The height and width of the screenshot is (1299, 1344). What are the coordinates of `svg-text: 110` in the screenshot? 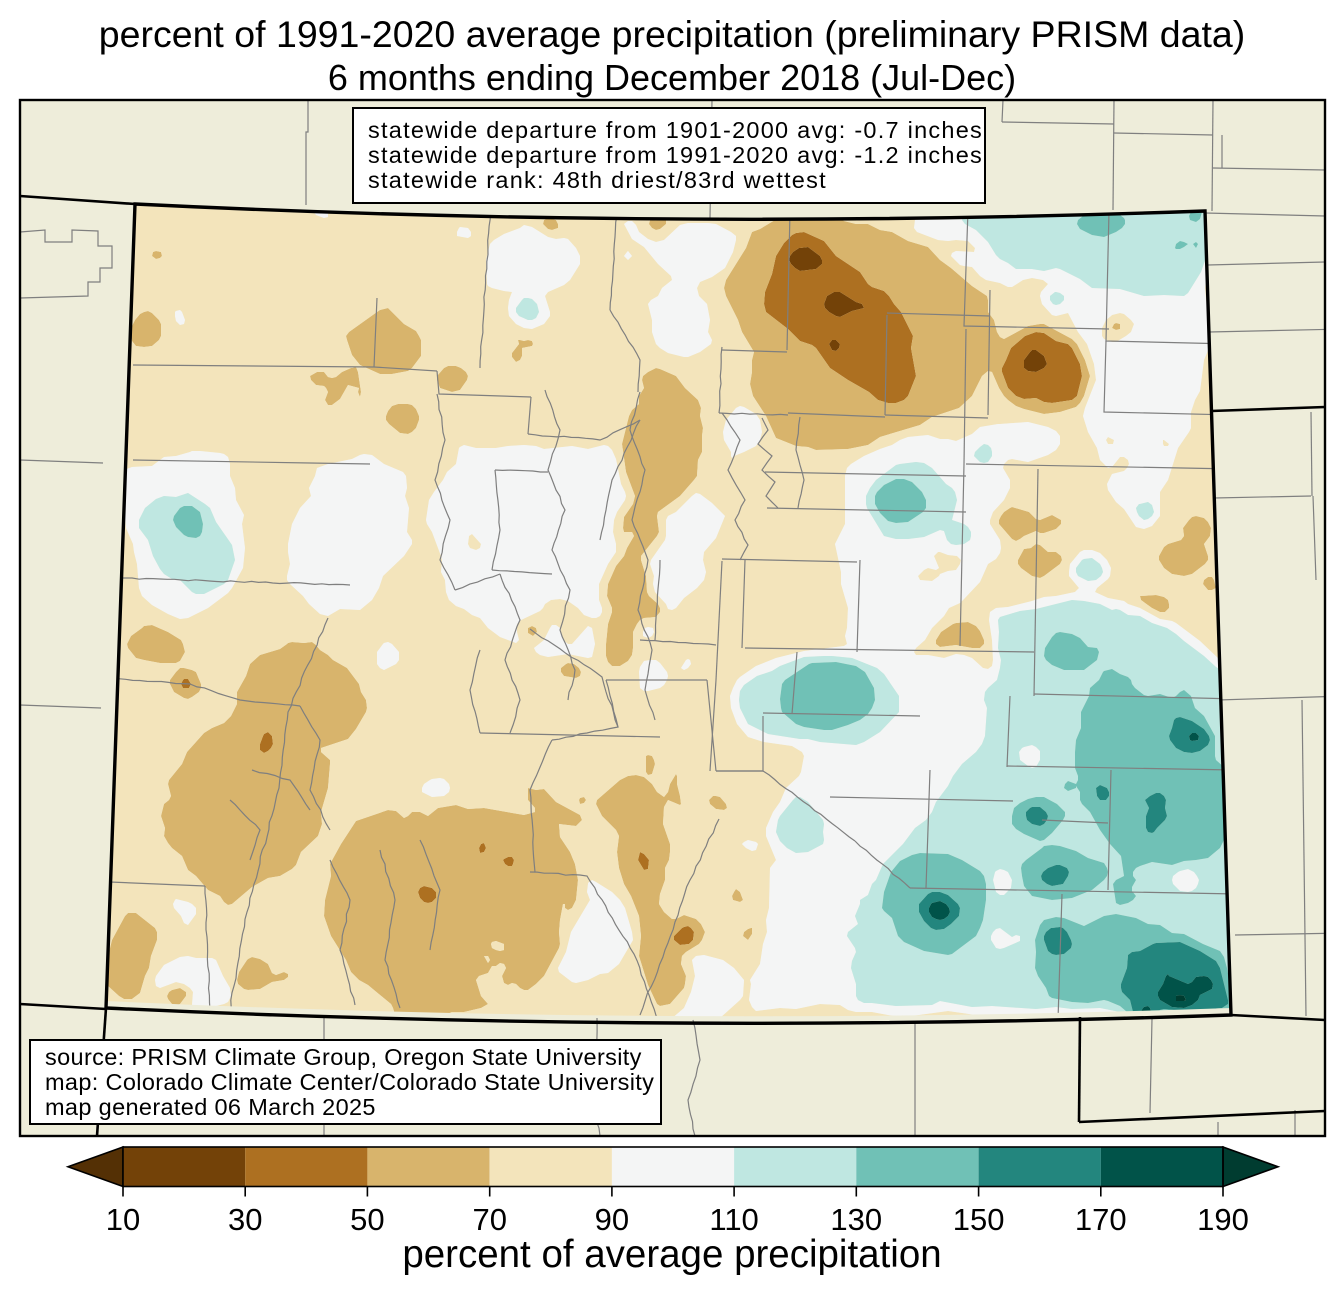 It's located at (733, 1219).